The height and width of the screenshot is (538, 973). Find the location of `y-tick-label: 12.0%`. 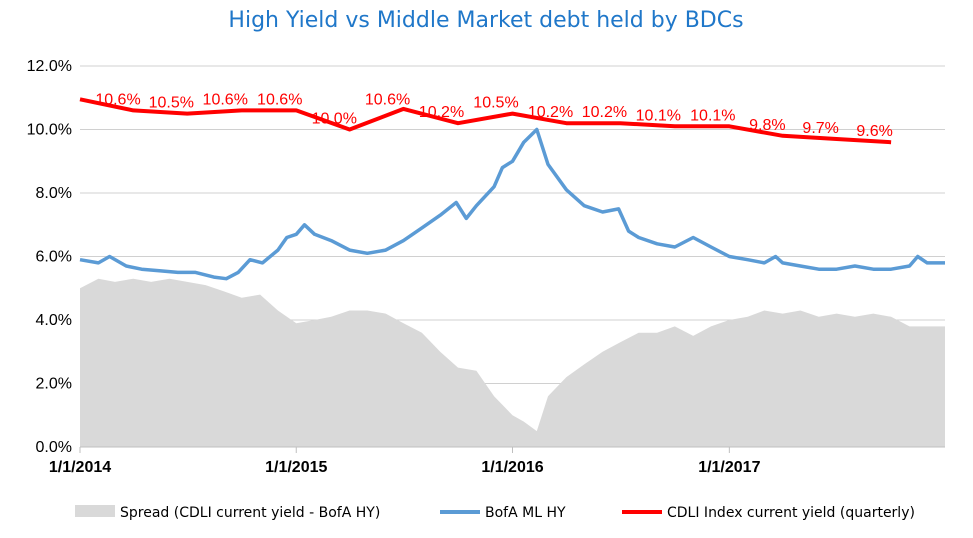

y-tick-label: 12.0% is located at coordinates (49, 66).